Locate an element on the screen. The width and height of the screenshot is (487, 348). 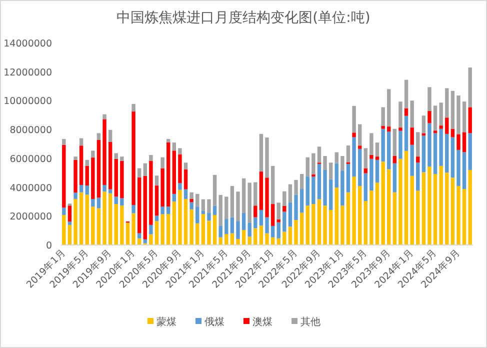
y-tick-label: 12000000 is located at coordinates (28, 72).